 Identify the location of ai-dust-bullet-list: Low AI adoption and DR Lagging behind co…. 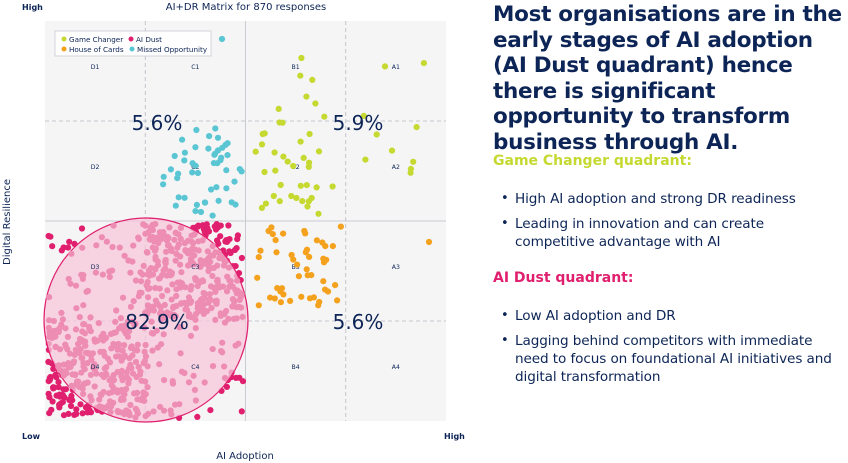
(668, 350).